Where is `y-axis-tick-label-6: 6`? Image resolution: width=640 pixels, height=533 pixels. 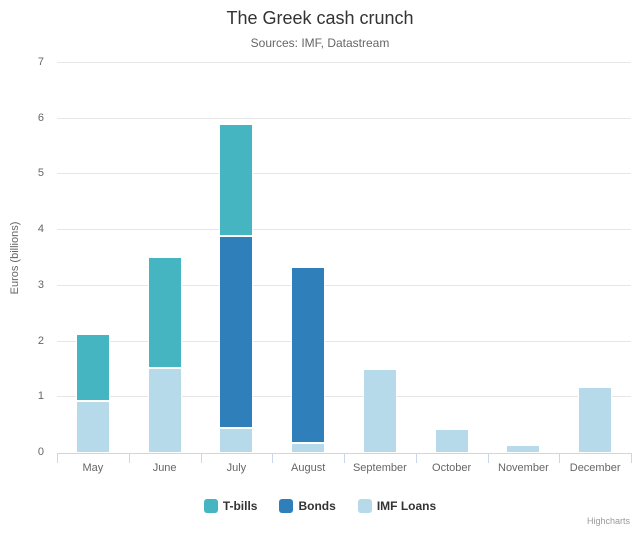 y-axis-tick-label-6: 6 is located at coordinates (40, 117).